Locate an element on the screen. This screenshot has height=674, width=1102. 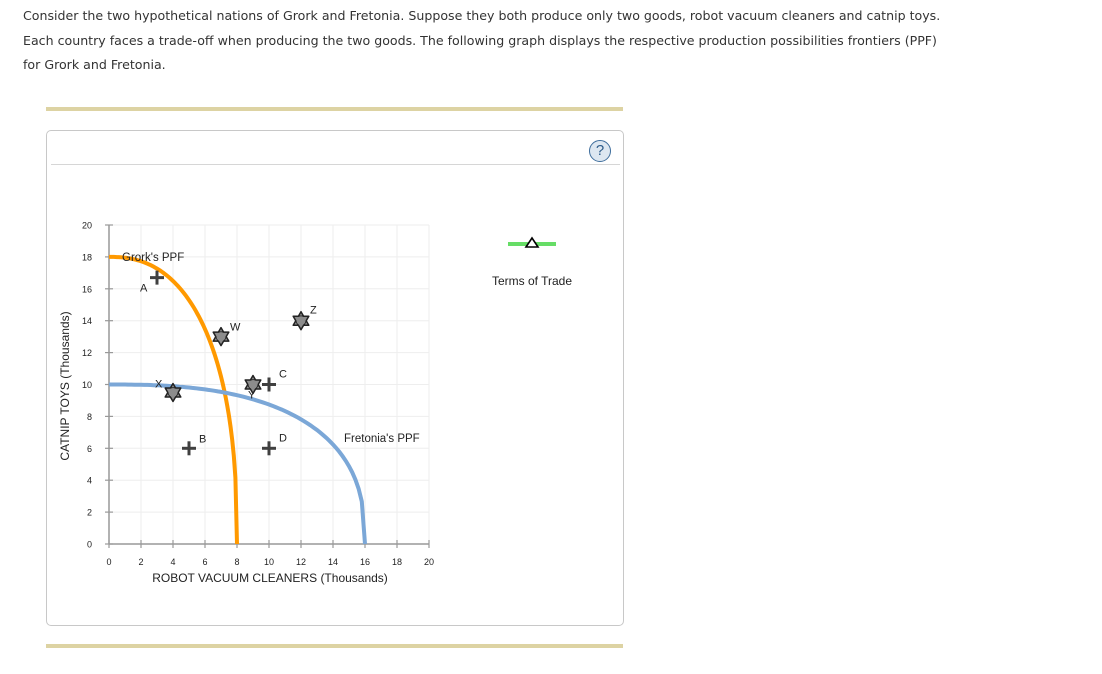
point-y: Y is located at coordinates (253, 388).